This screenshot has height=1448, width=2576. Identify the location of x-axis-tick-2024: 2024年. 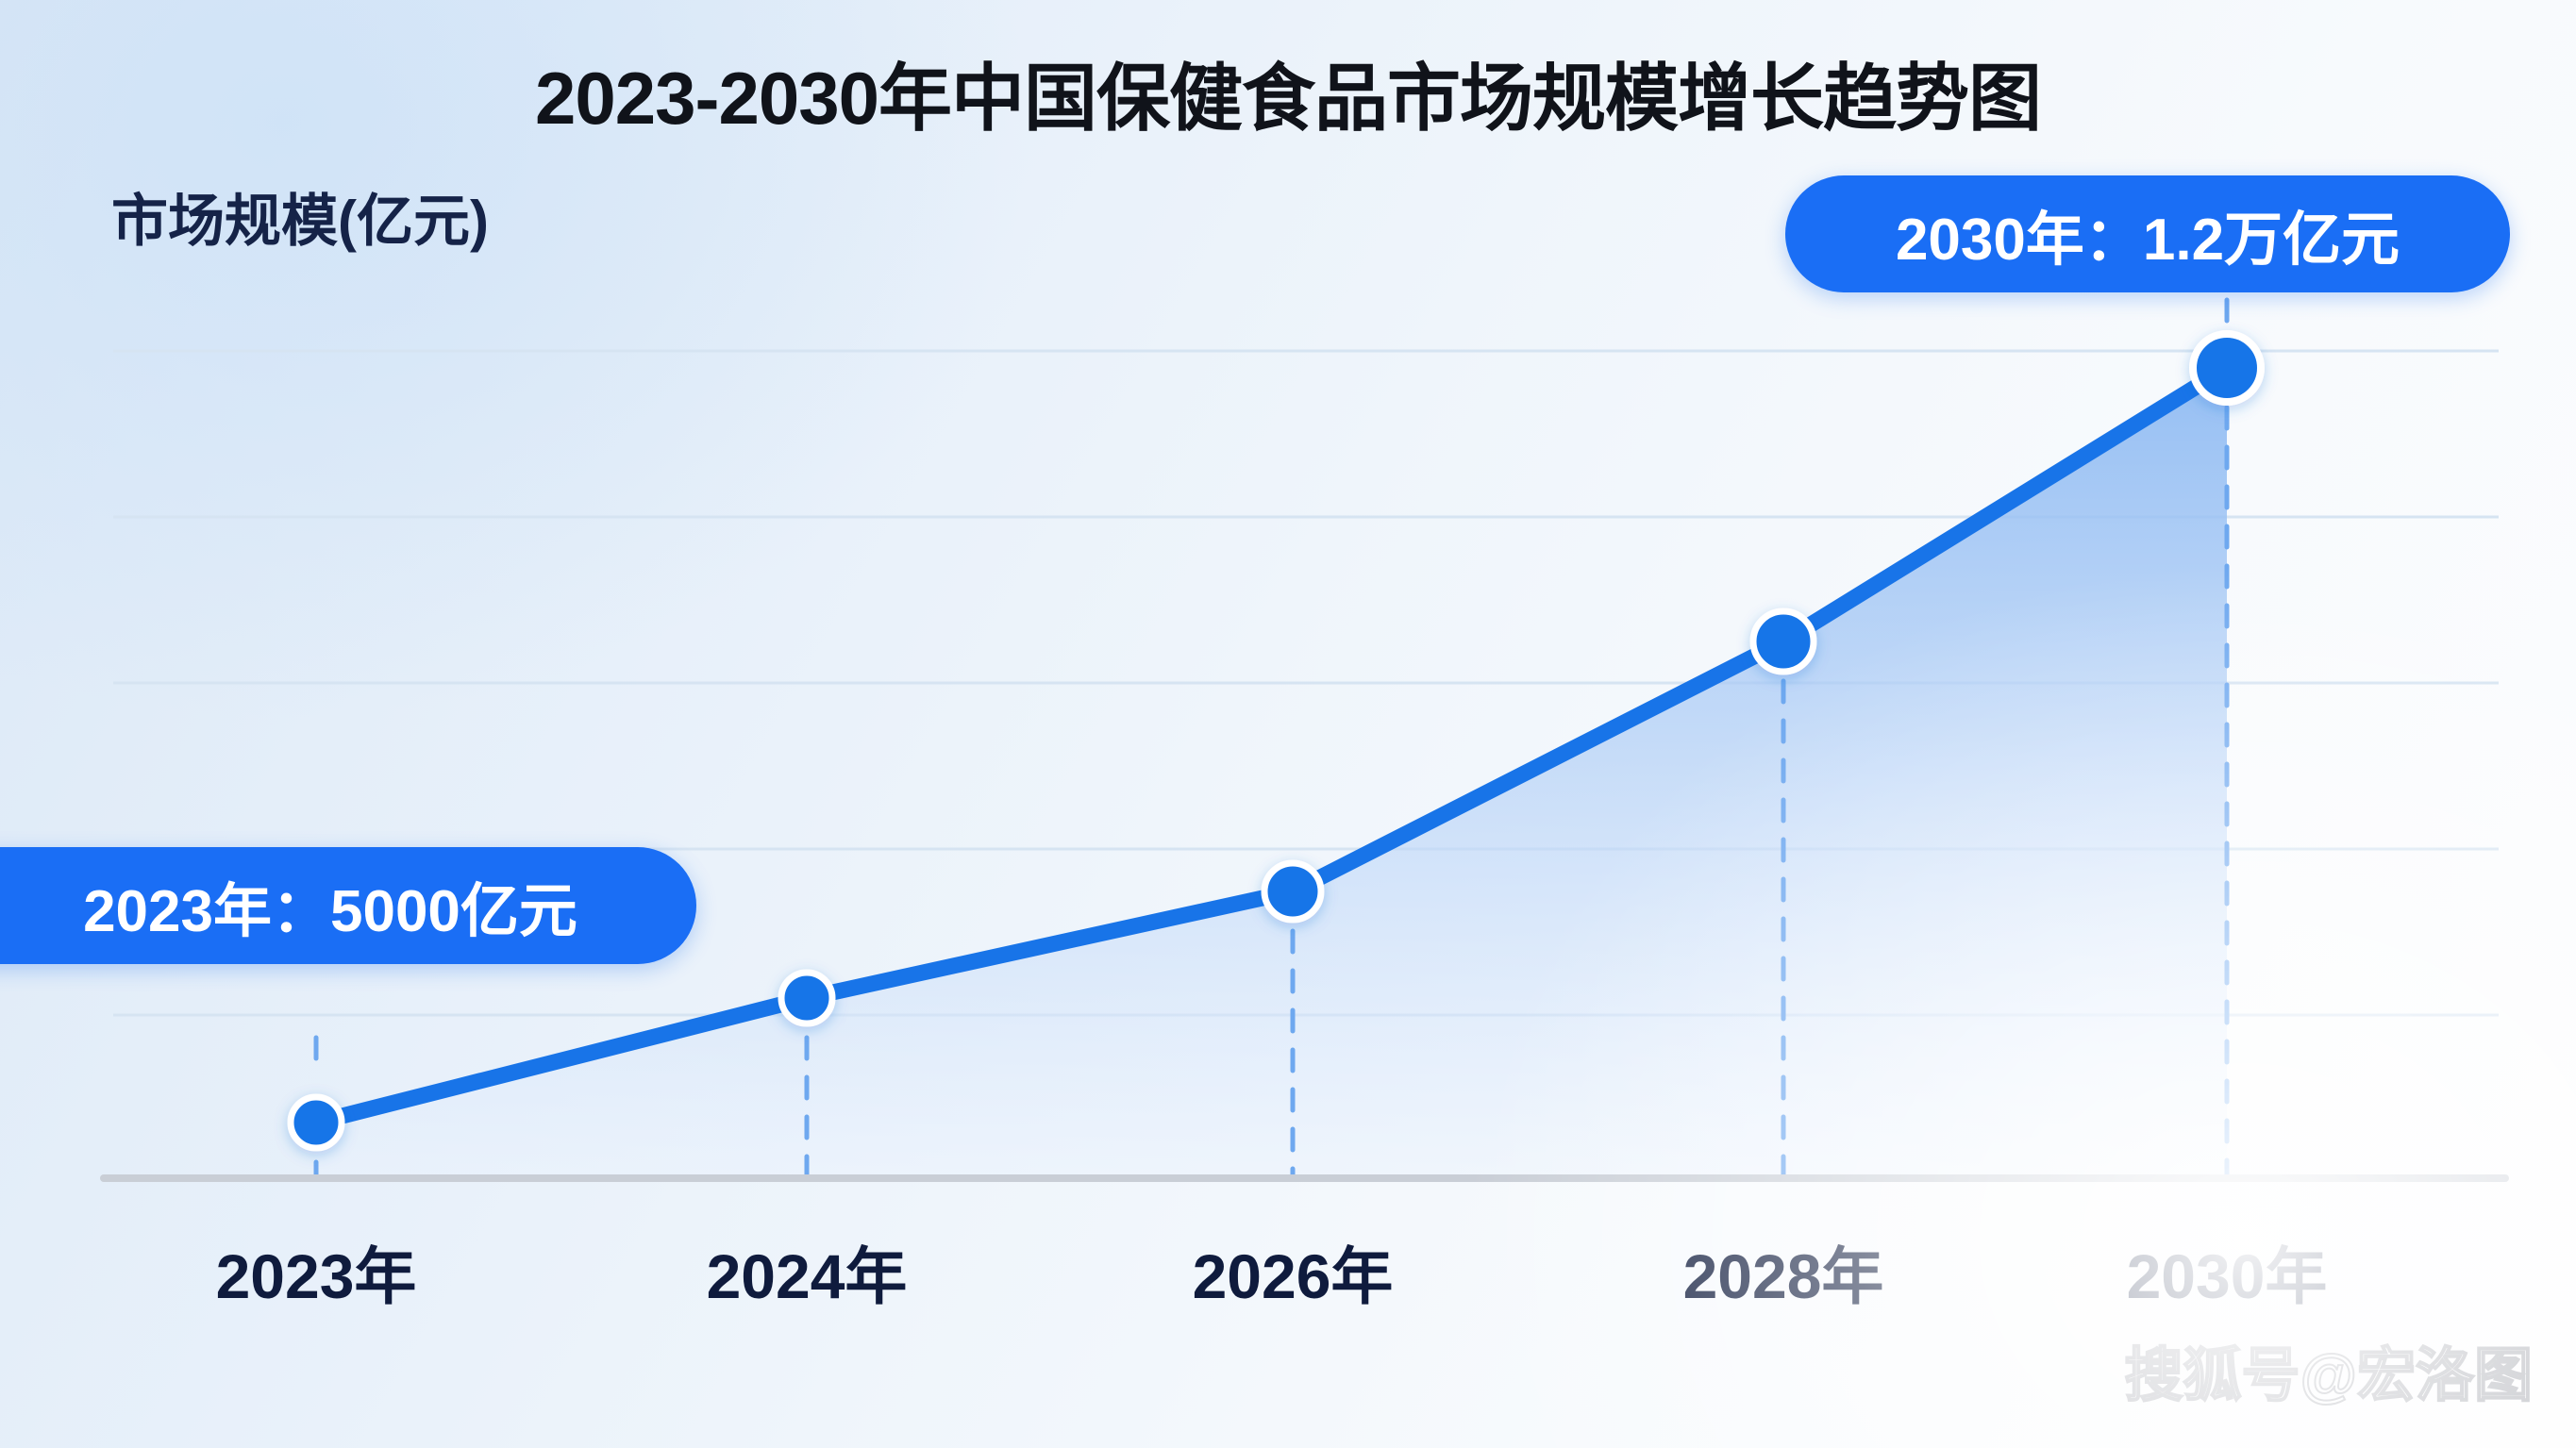
(807, 1276).